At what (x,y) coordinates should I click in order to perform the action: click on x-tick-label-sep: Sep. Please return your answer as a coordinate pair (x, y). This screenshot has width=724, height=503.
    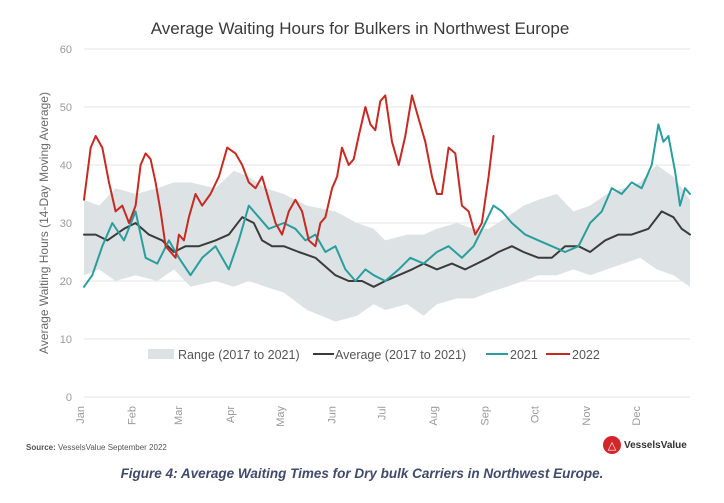
    Looking at the image, I should click on (486, 416).